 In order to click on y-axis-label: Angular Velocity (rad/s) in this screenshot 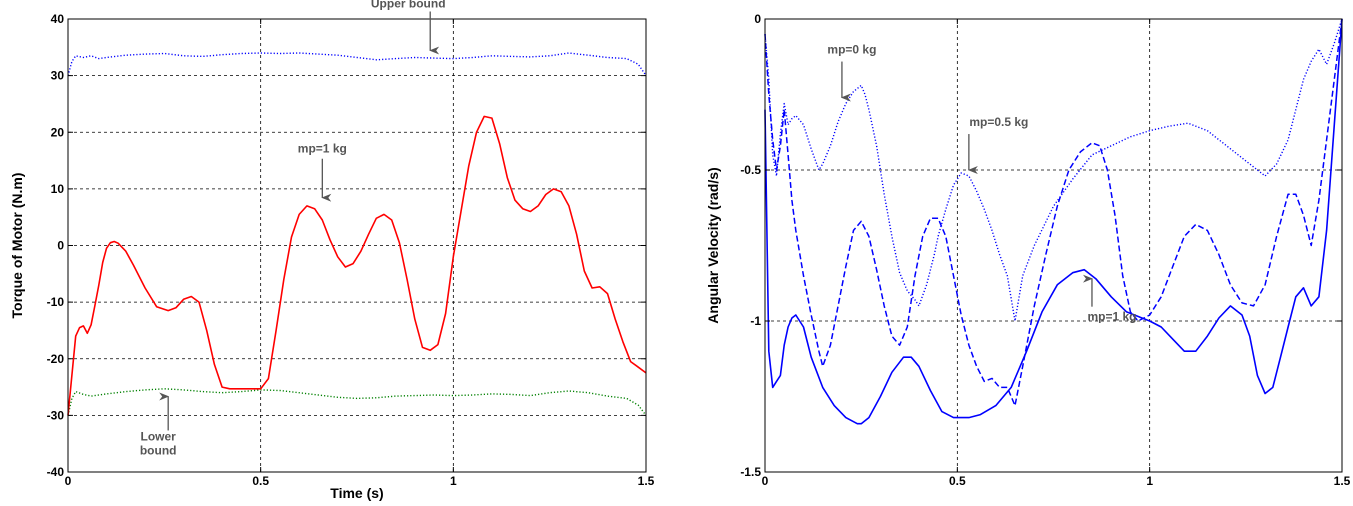, I will do `click(713, 245)`.